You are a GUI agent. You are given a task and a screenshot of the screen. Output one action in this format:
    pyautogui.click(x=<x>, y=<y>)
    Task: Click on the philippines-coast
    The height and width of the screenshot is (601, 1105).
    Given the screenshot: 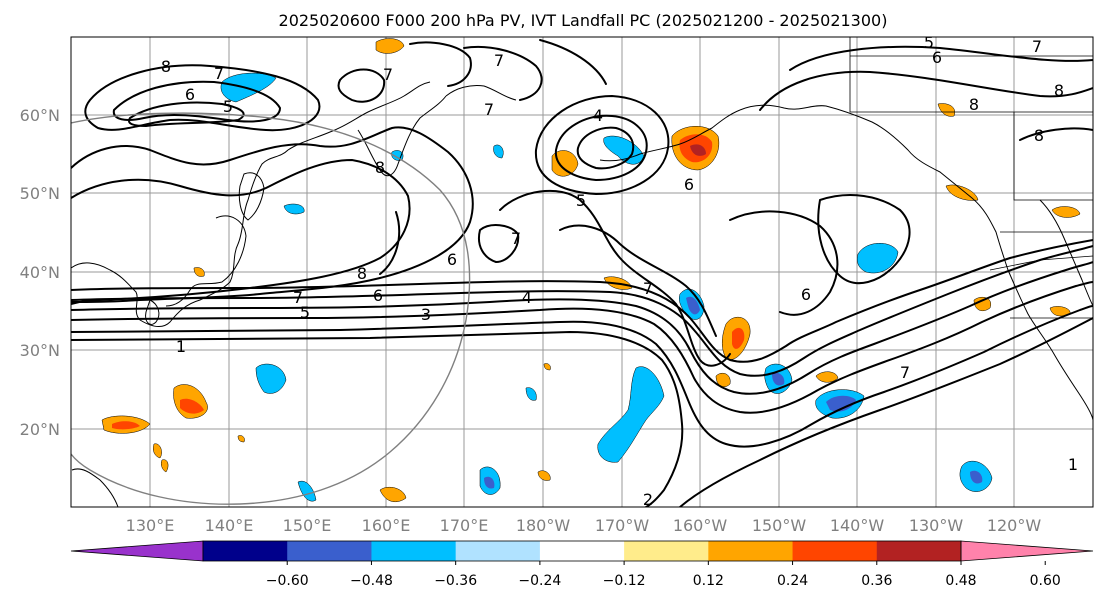 What is the action you would take?
    pyautogui.click(x=95, y=487)
    